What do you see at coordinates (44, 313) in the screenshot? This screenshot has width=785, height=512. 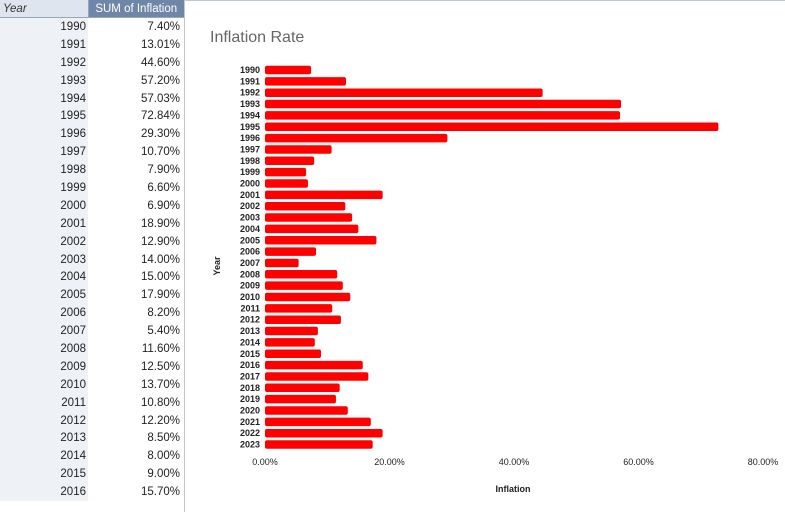 I see `cell-year: 2006` at bounding box center [44, 313].